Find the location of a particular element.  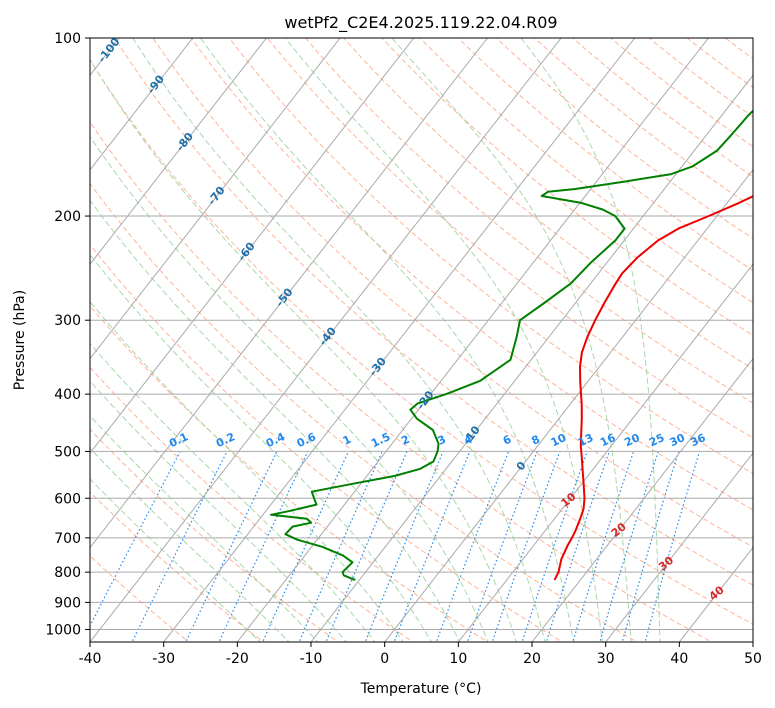

y-tick-label: 300 is located at coordinates (67, 321).